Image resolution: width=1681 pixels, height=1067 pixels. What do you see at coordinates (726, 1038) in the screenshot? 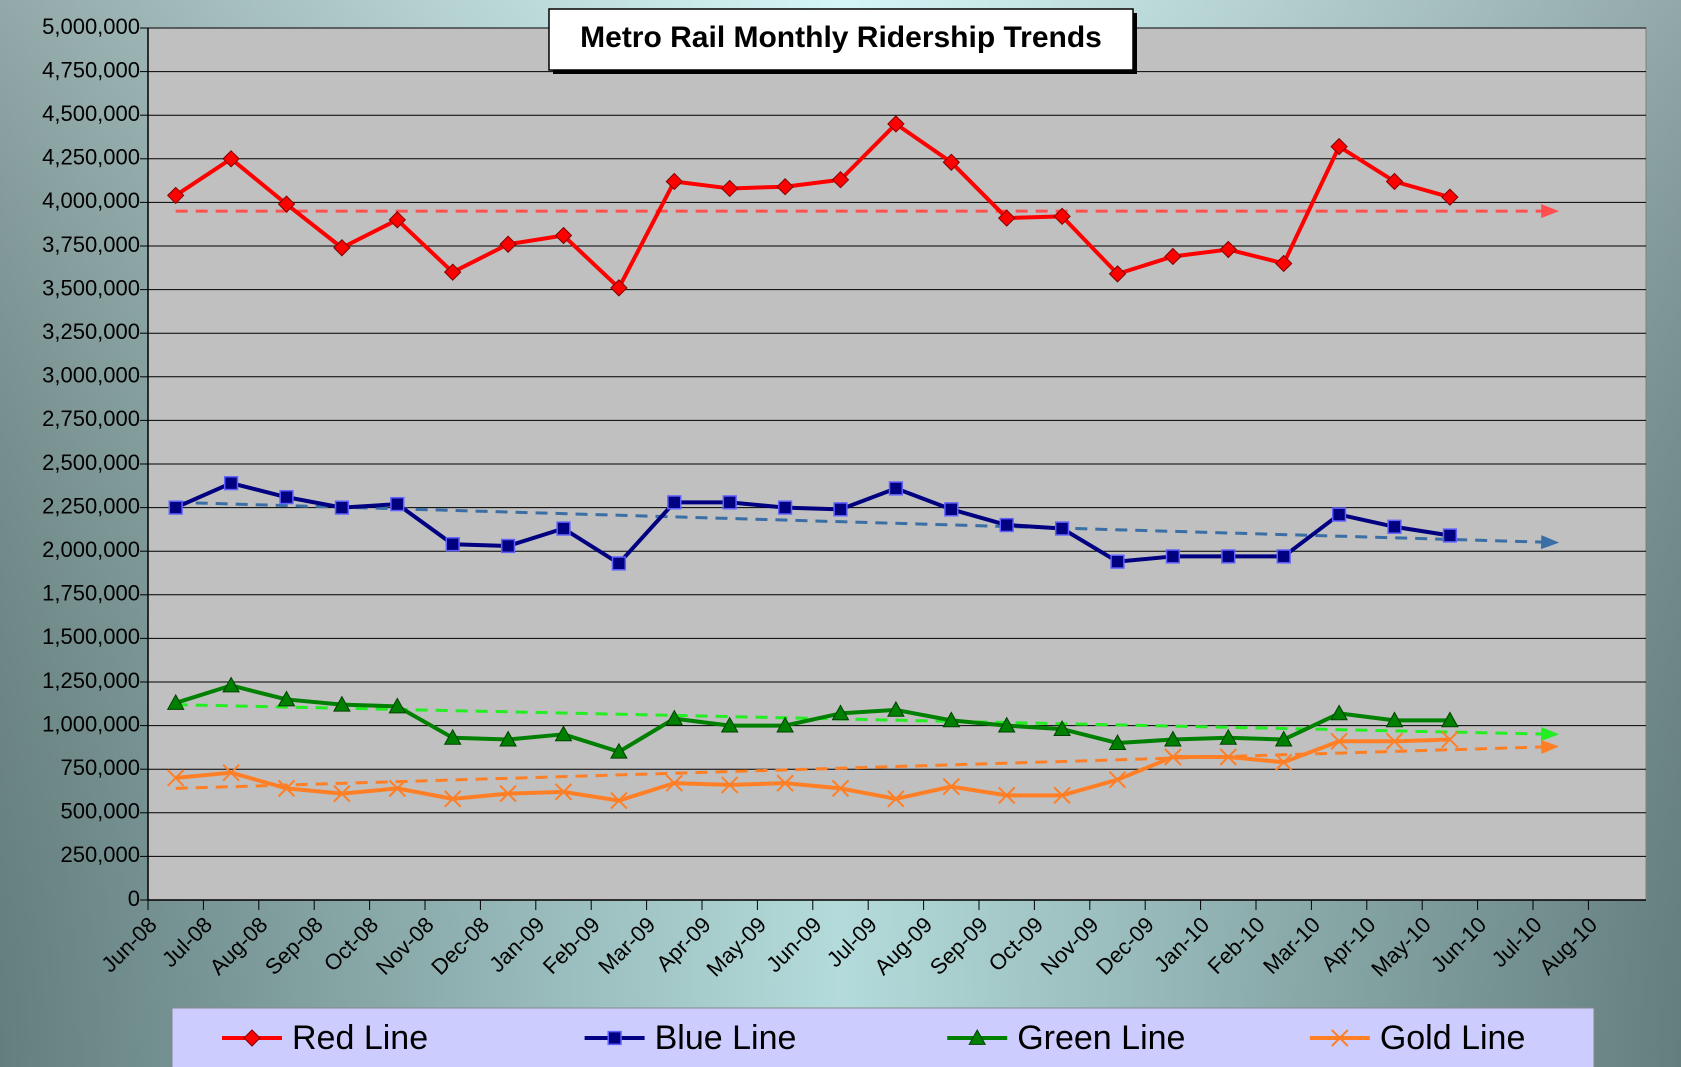
I see `legend-label: Blue Line` at bounding box center [726, 1038].